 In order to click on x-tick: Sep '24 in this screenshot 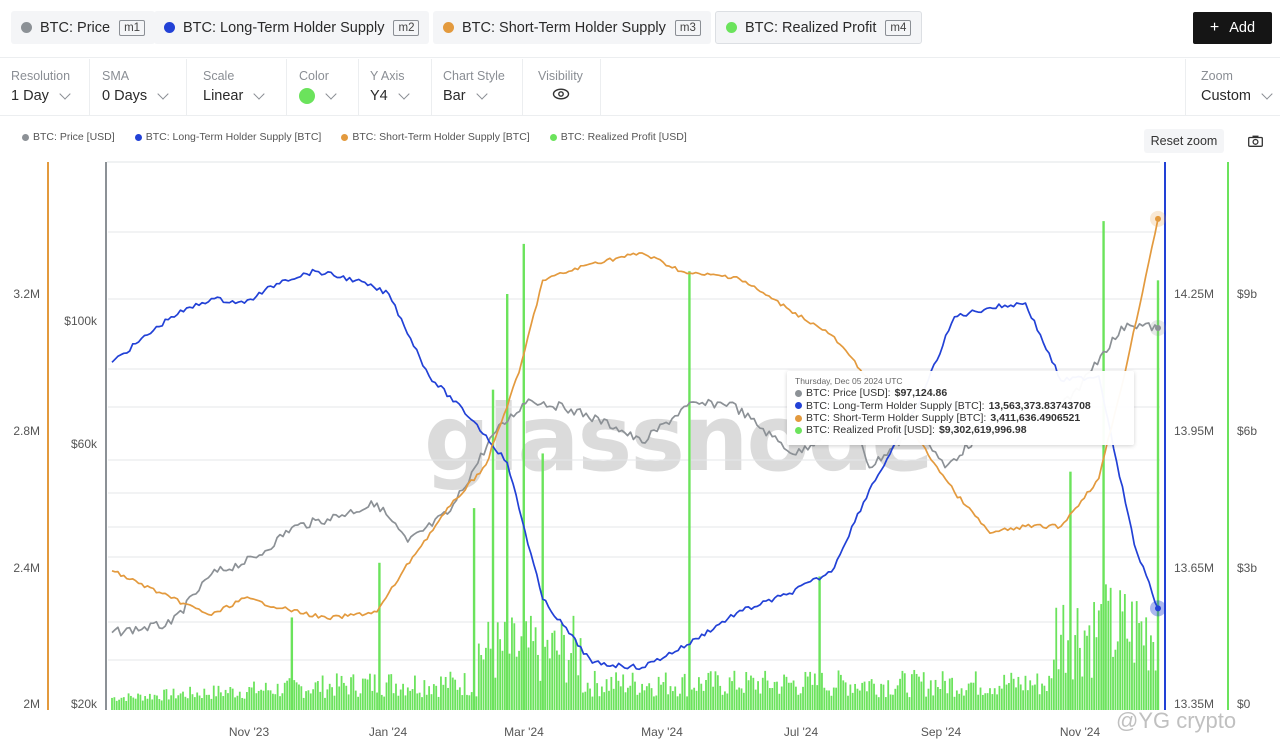, I will do `click(941, 732)`.